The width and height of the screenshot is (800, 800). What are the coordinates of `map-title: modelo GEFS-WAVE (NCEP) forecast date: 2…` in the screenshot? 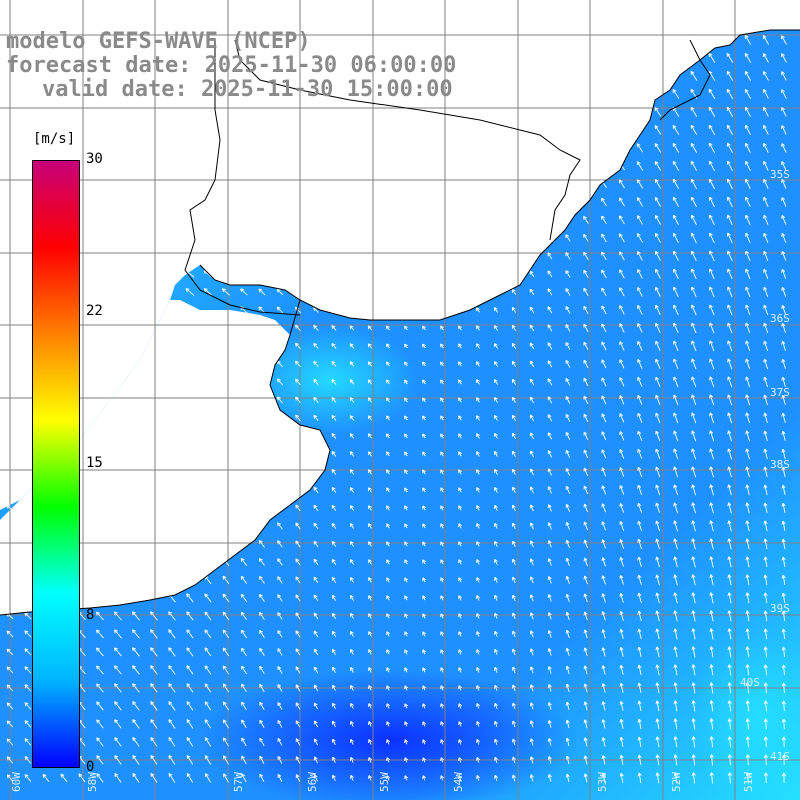 It's located at (286, 66).